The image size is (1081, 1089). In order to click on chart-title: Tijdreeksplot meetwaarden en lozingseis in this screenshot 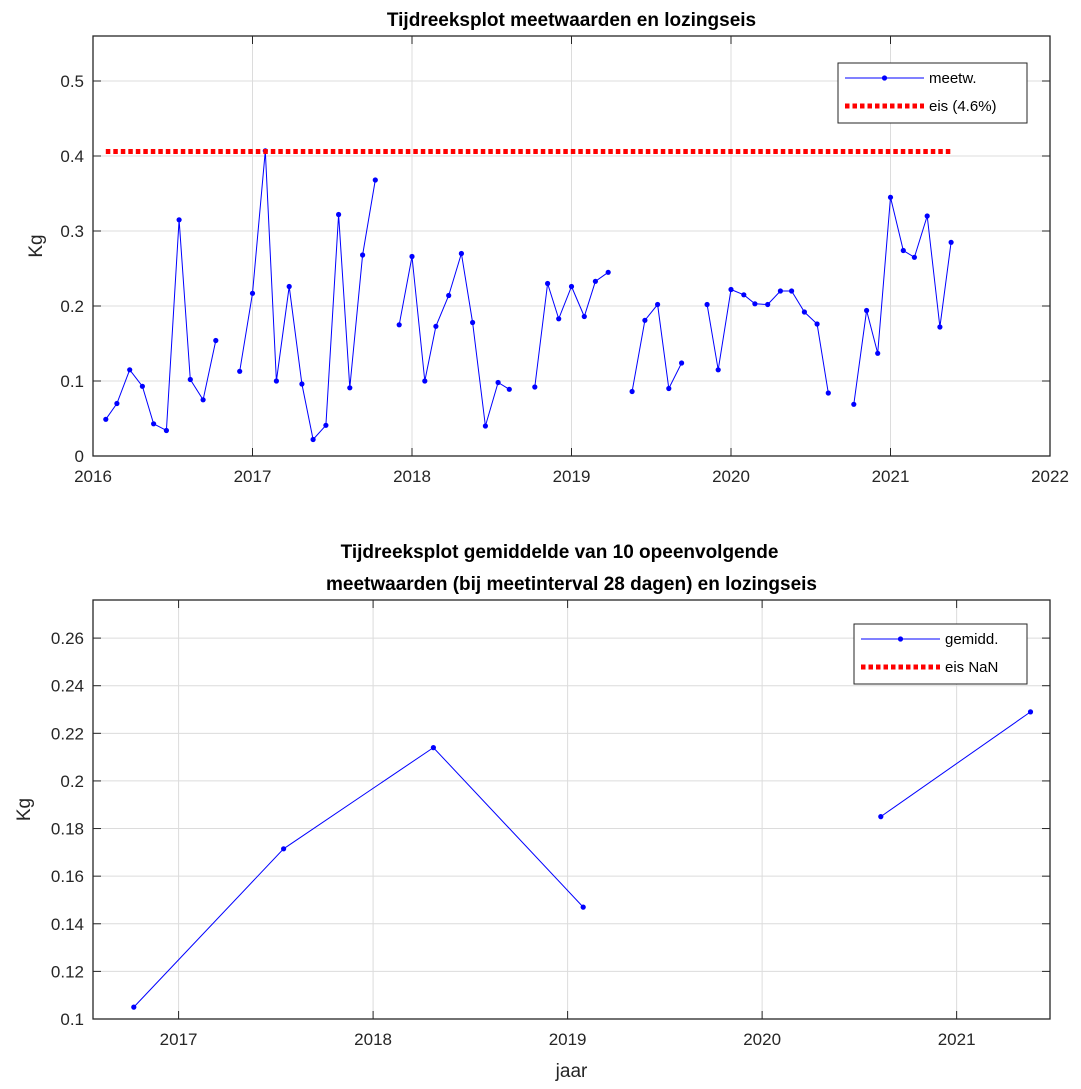, I will do `click(571, 20)`.